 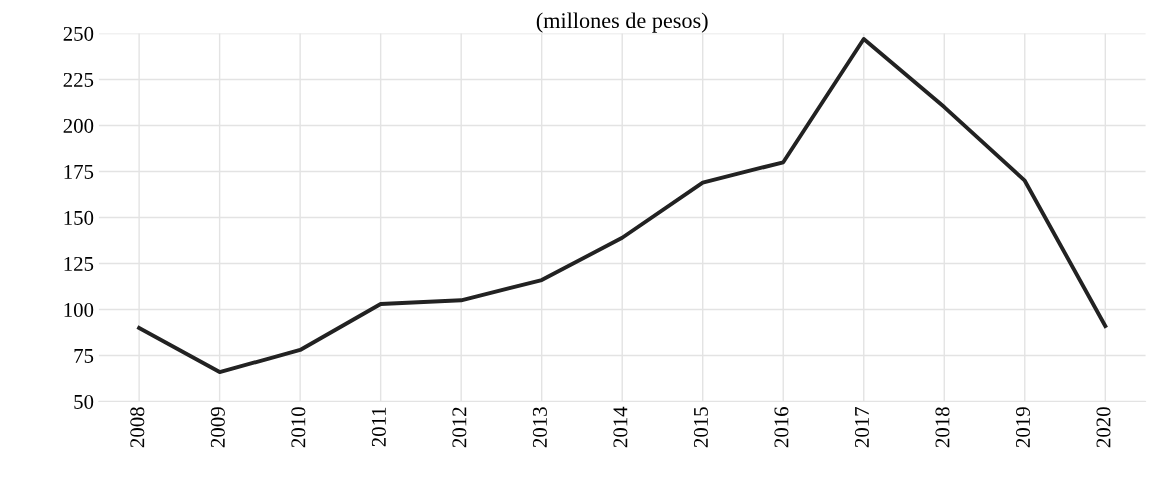 I want to click on x-tick-label: 2009, so click(x=217, y=427).